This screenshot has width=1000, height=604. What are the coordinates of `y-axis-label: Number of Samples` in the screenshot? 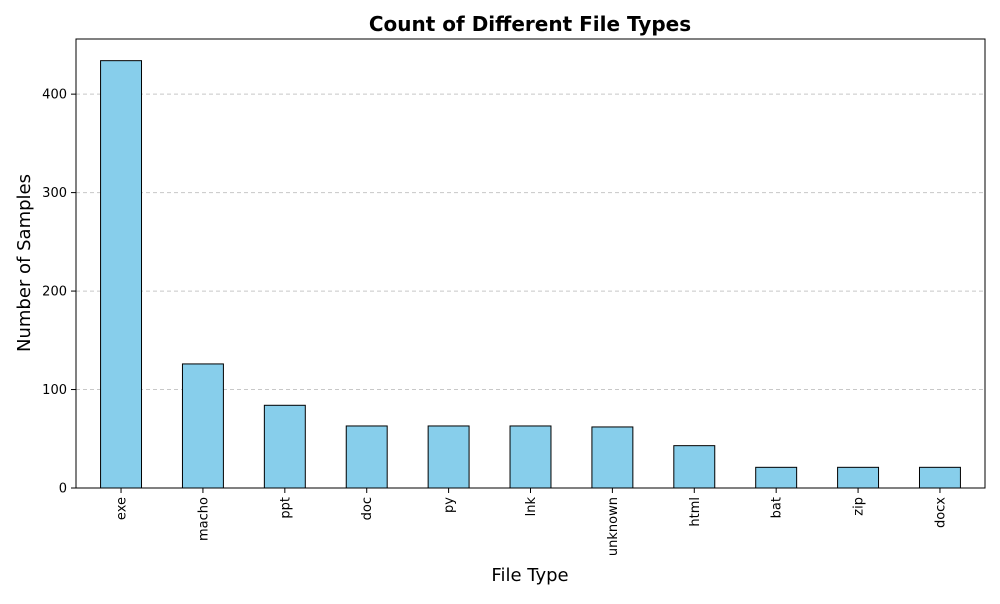 It's located at (24, 263).